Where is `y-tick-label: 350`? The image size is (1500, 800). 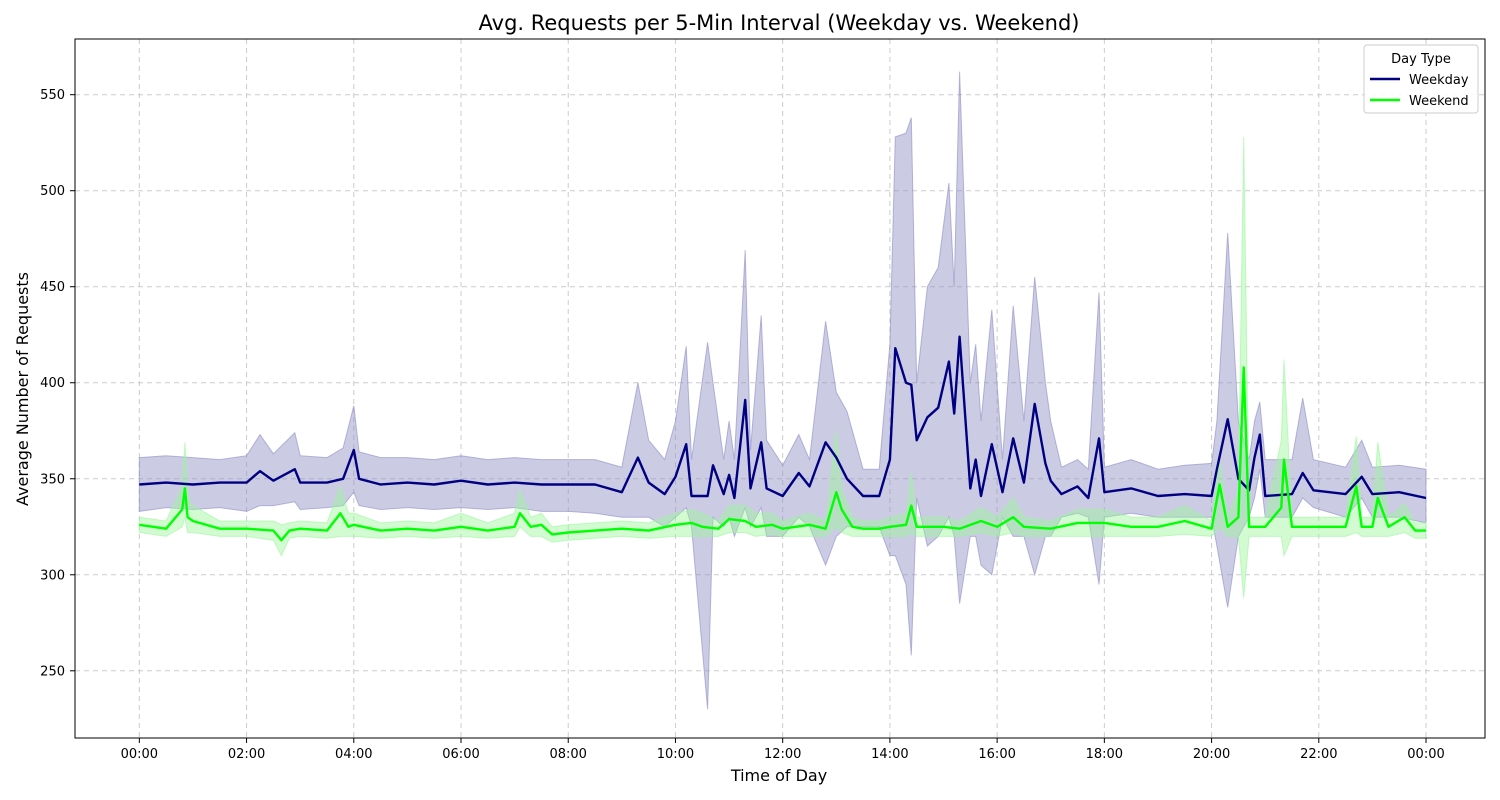 y-tick-label: 350 is located at coordinates (52, 479).